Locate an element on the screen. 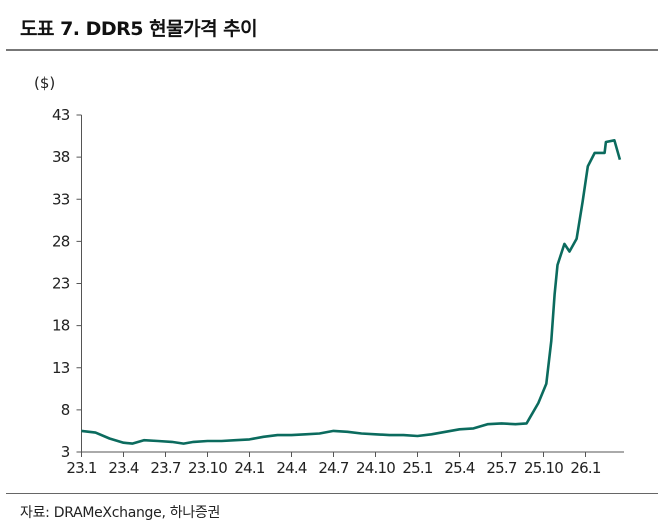 The image size is (658, 529). y-tick-label: 38 is located at coordinates (61, 157).